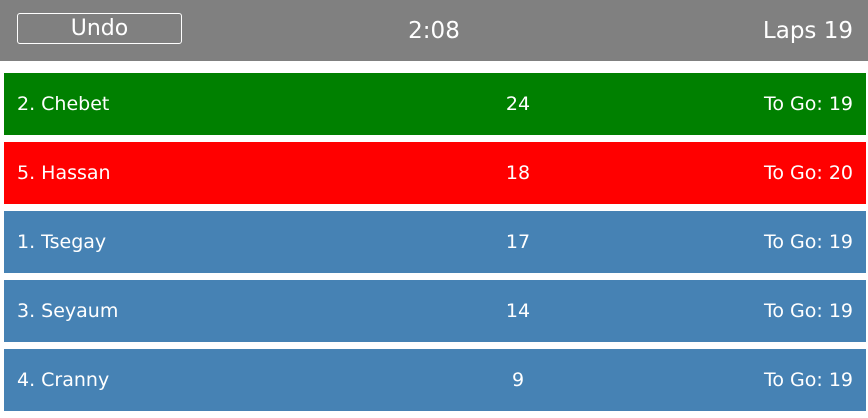  I want to click on undo-button: Undo, so click(99, 28).